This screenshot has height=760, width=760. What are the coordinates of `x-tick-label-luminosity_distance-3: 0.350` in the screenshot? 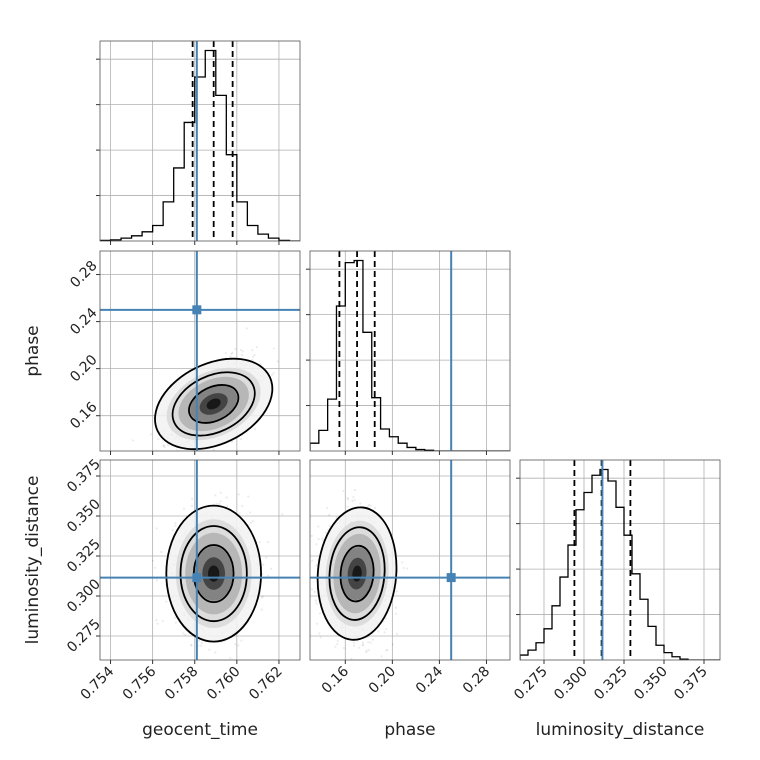 It's located at (651, 684).